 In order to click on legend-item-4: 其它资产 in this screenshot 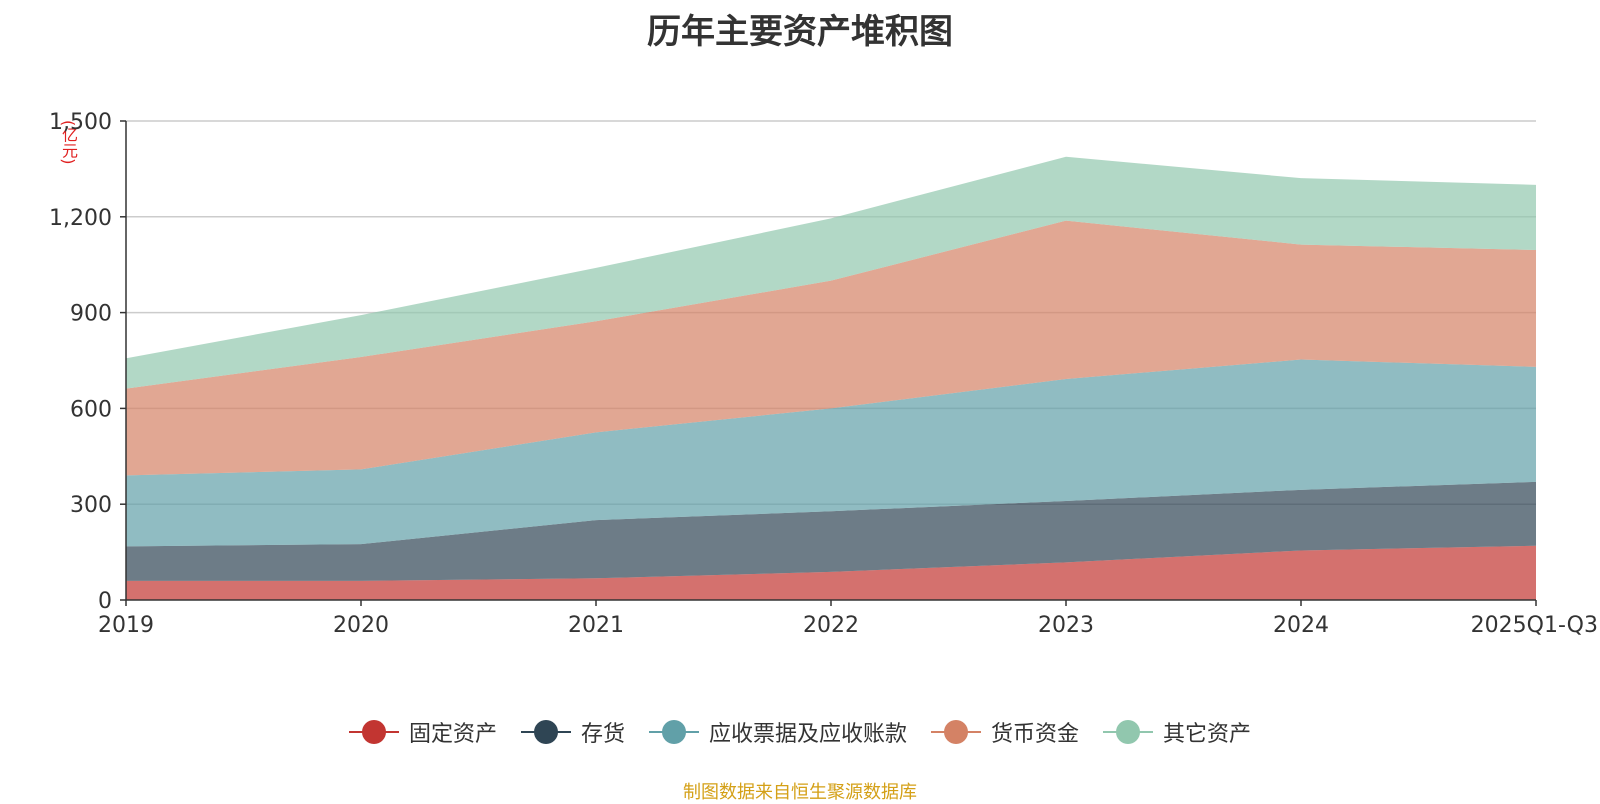, I will do `click(1177, 732)`.